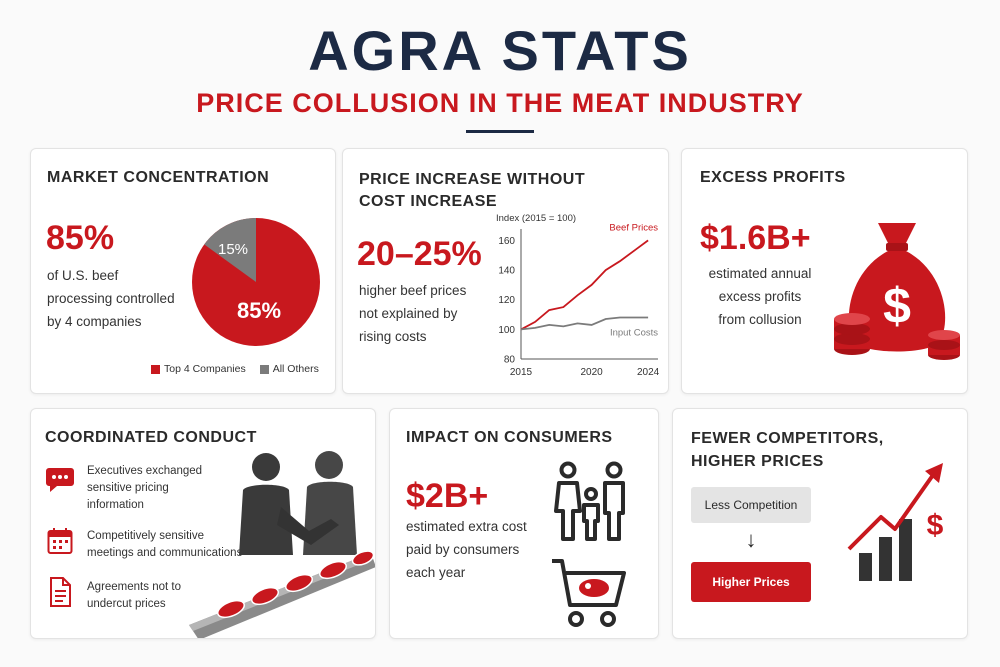 The image size is (1000, 667). What do you see at coordinates (509, 437) in the screenshot?
I see `consumers-title: IMPACT ON CONSUMERS` at bounding box center [509, 437].